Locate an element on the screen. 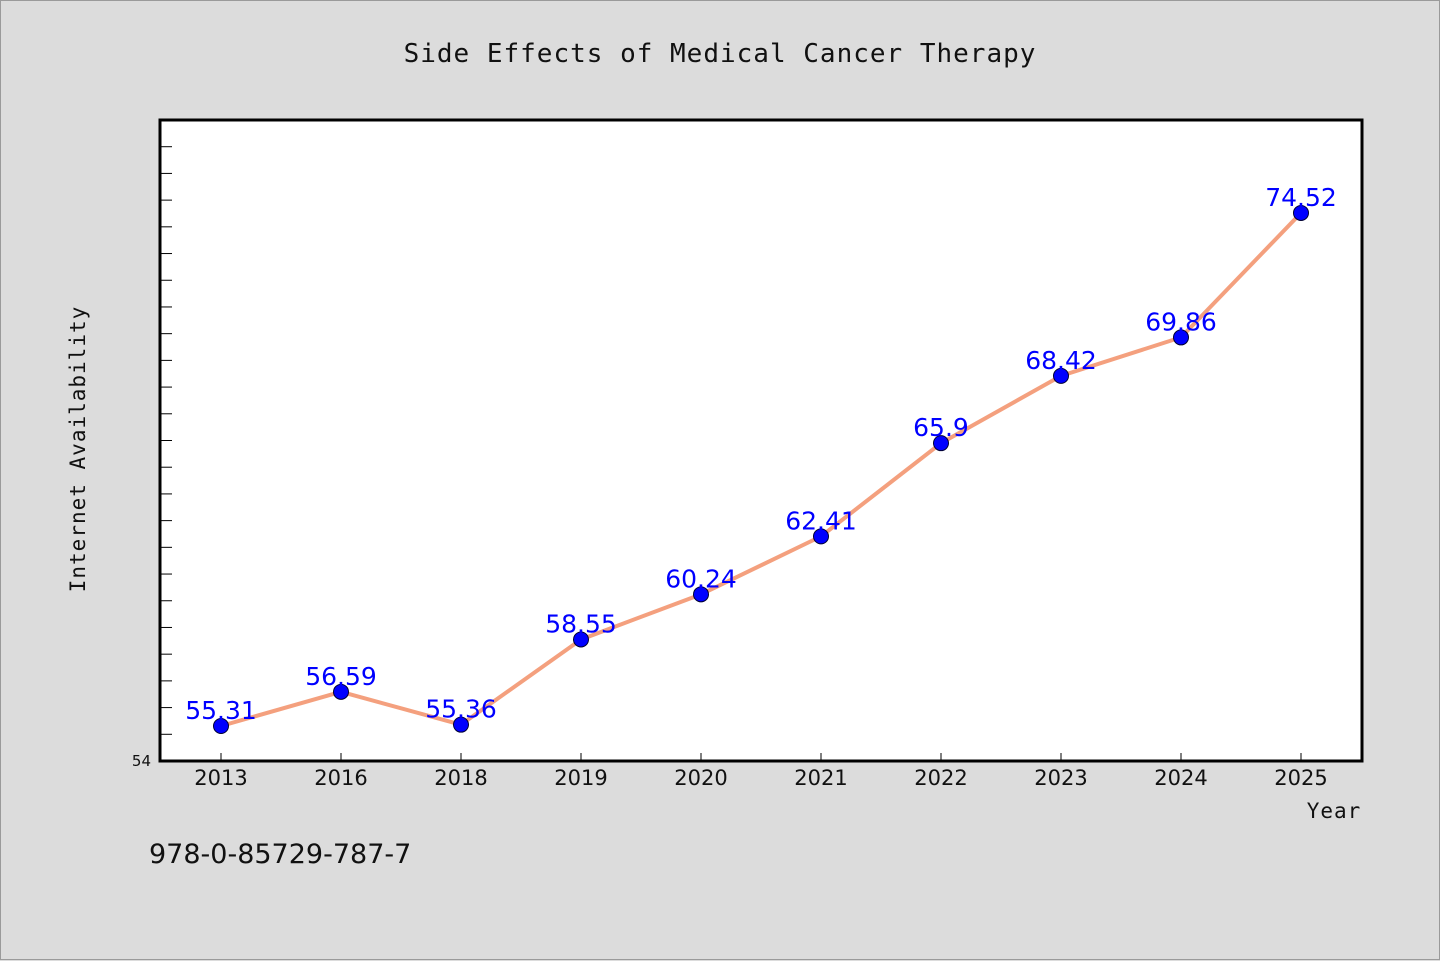  x-tick-label: 2021 is located at coordinates (820, 778).